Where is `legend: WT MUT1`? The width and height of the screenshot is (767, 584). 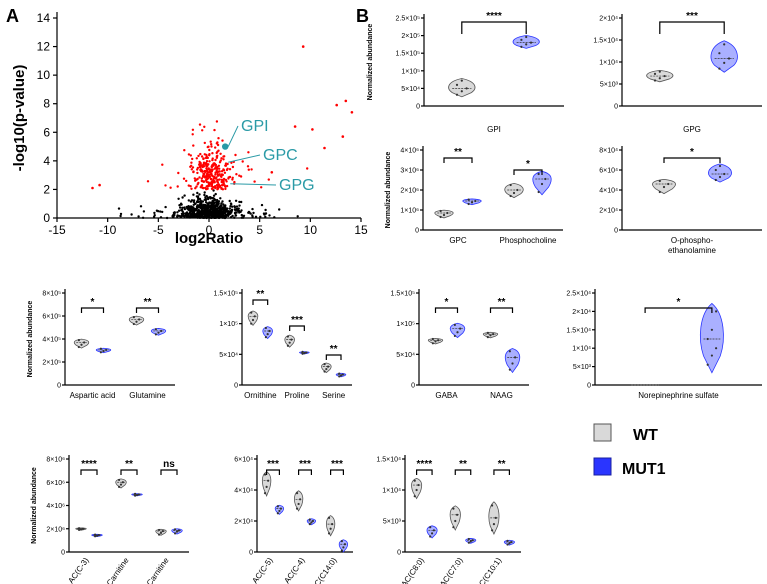 legend: WT MUT1 is located at coordinates (629, 450).